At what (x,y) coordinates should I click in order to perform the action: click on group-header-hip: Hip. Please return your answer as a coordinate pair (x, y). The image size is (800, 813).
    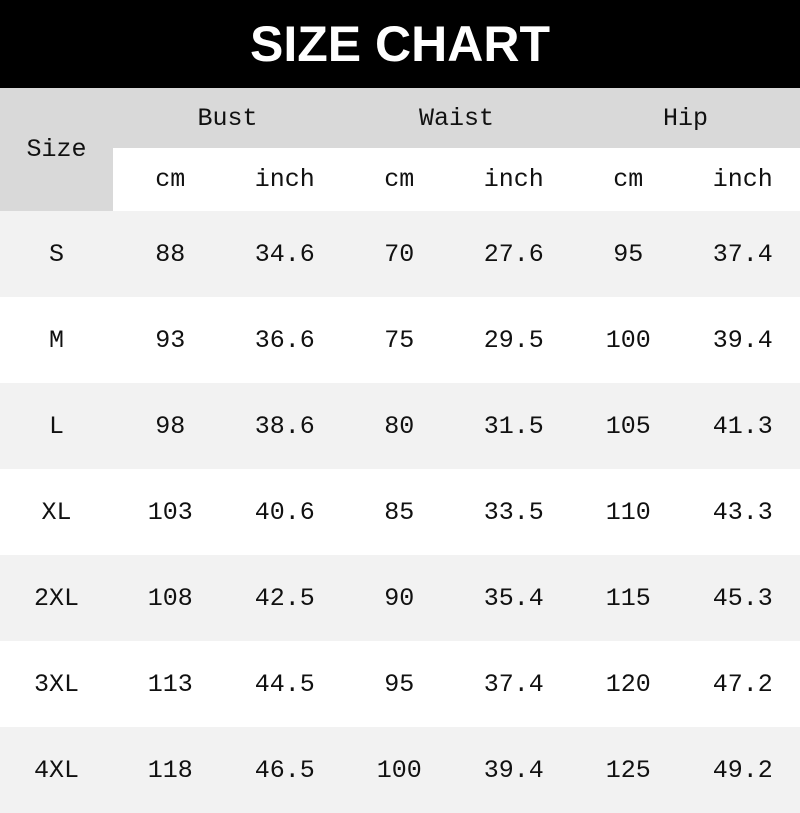
    Looking at the image, I should click on (685, 118).